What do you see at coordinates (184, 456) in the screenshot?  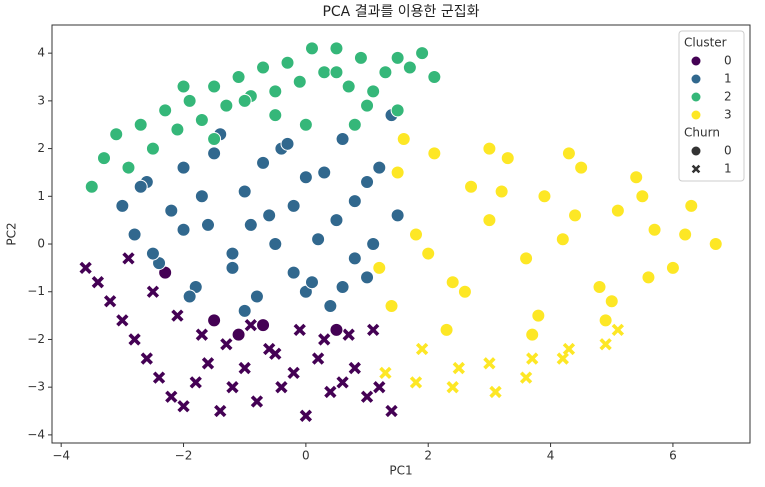 I see `x-tick-label: −2` at bounding box center [184, 456].